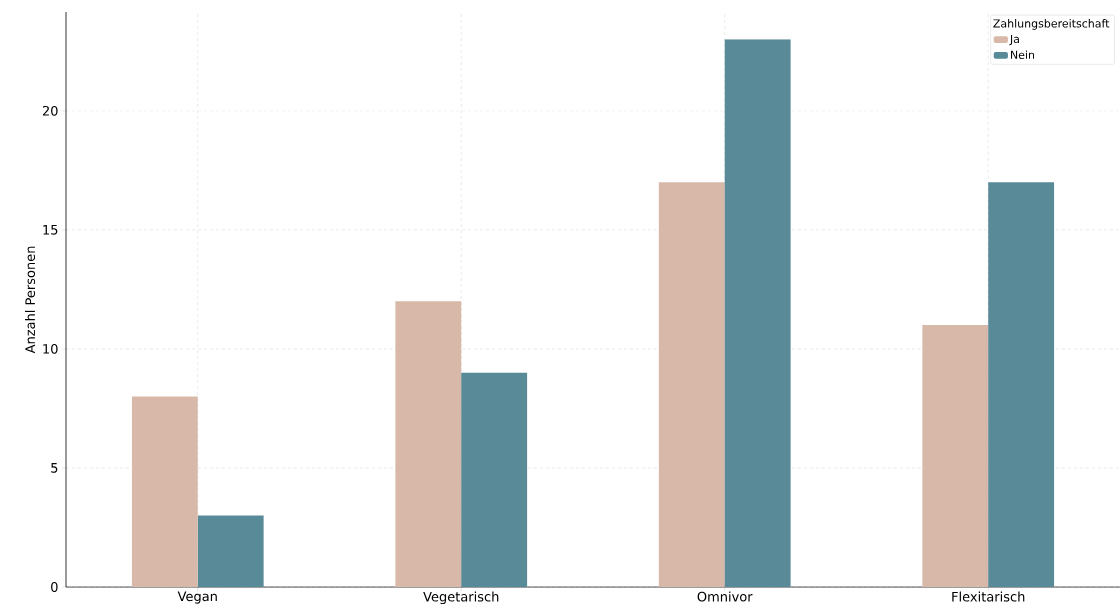 This screenshot has width=1120, height=613. I want to click on legend-label: Nein, so click(1023, 54).